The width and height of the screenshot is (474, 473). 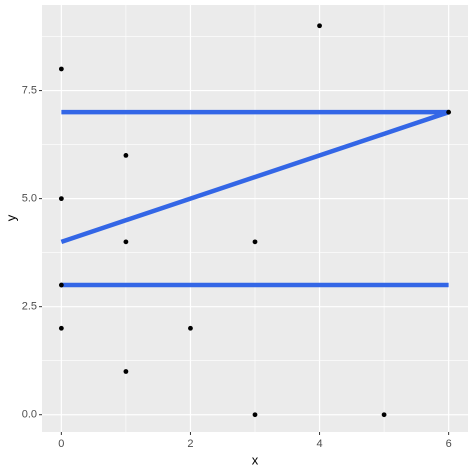 What do you see at coordinates (190, 444) in the screenshot?
I see `x-tick-label: 2` at bounding box center [190, 444].